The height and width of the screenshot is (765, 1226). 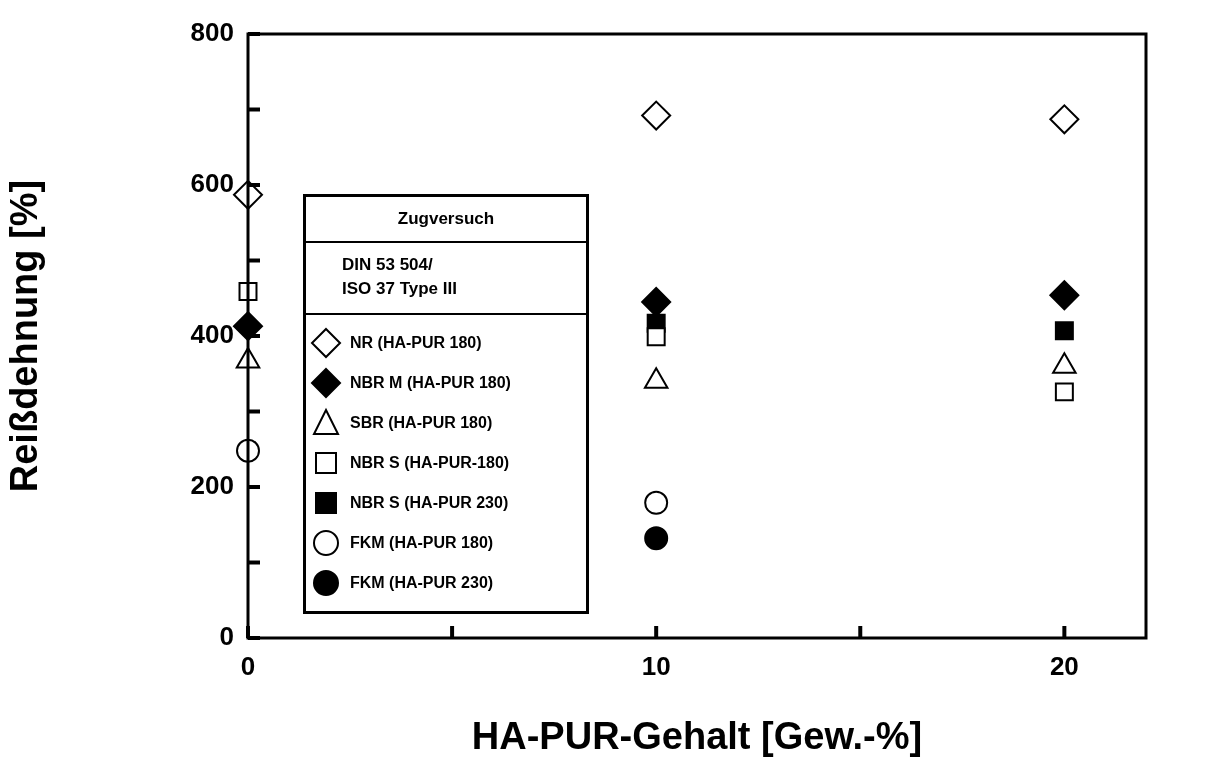 What do you see at coordinates (212, 334) in the screenshot?
I see `y-tick-label: 400` at bounding box center [212, 334].